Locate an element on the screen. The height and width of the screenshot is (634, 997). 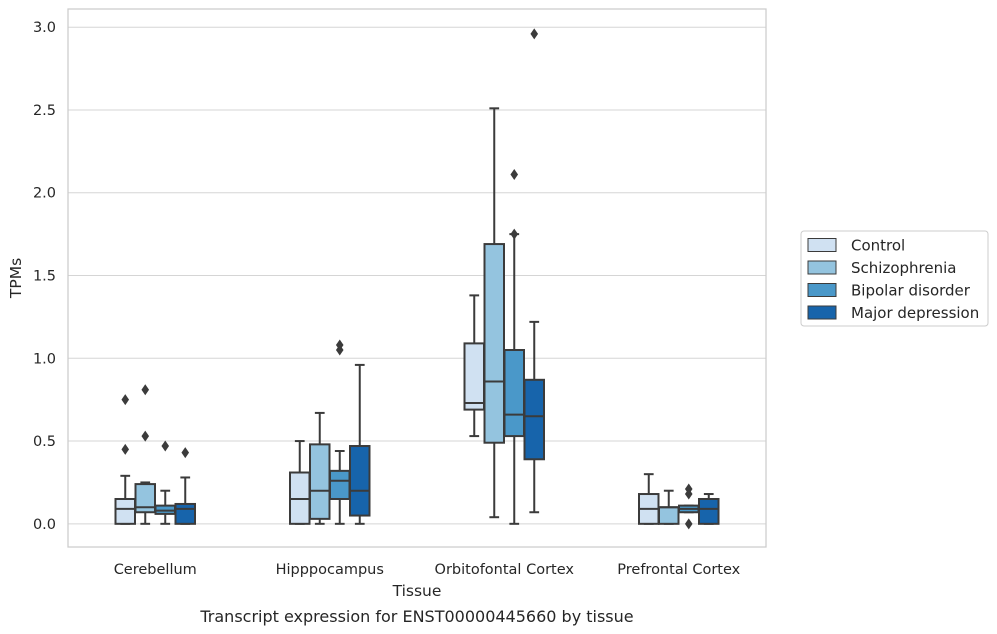
y-tick-labels: 0.0 0.5 1.0 1.5 2.0 2.5 3.0 is located at coordinates (44, 276).